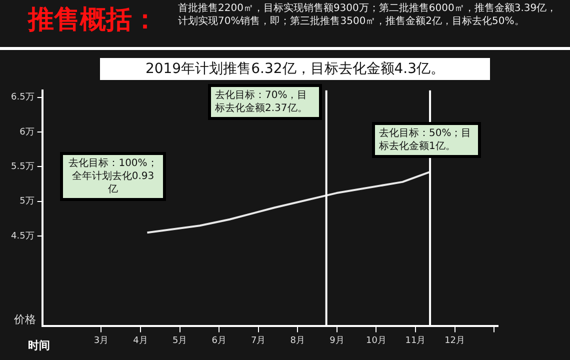 This screenshot has width=570, height=360. I want to click on text: 2019年计划推售6.32亿，目标去化金额4.3亿。, so click(295, 69).